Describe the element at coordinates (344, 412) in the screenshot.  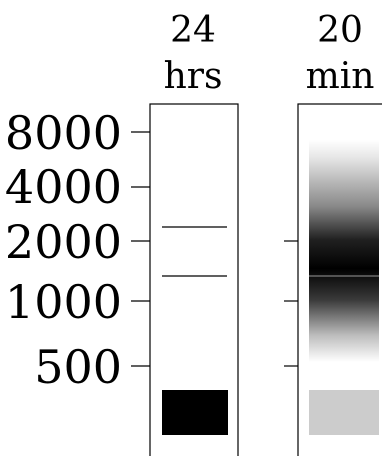
I see `lane-20min-band-faint` at that location.